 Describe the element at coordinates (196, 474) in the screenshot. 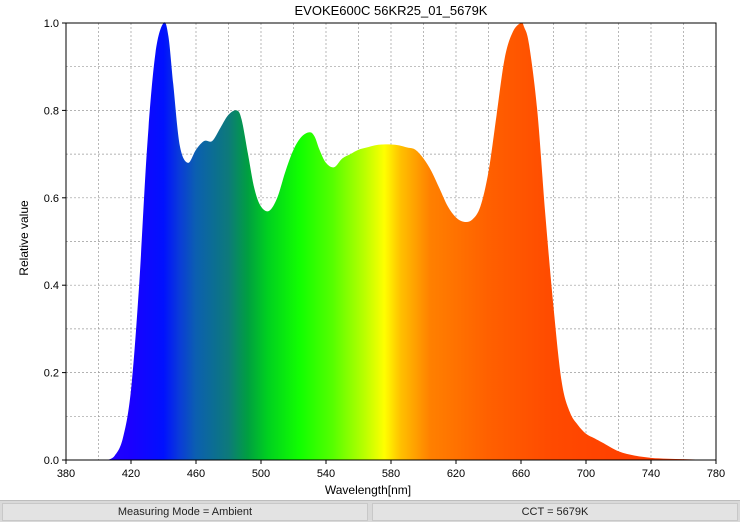

I see `x-tick-label: 460` at that location.